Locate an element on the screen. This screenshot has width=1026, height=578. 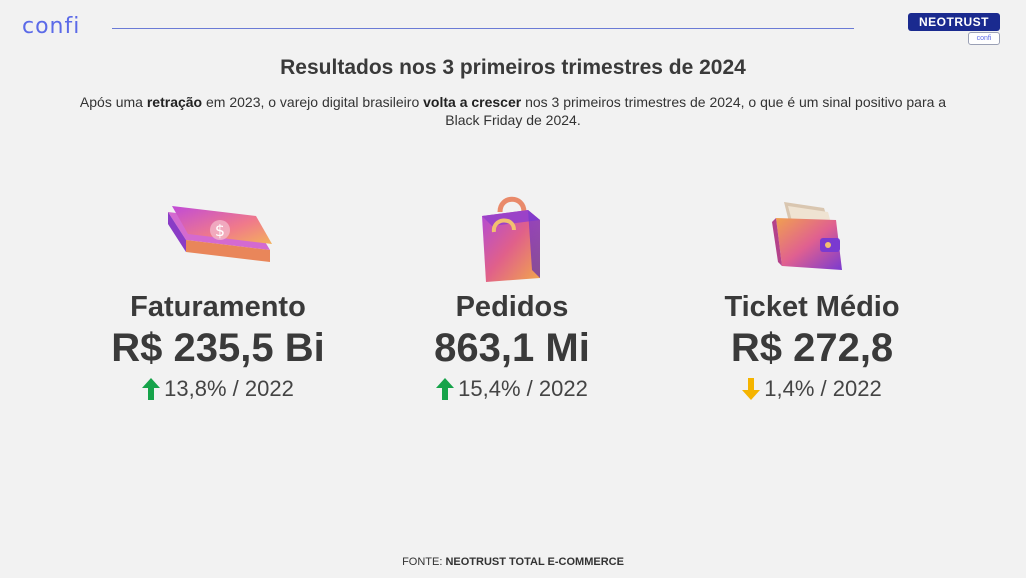
metric-value: R$ 272,8 is located at coordinates (812, 348).